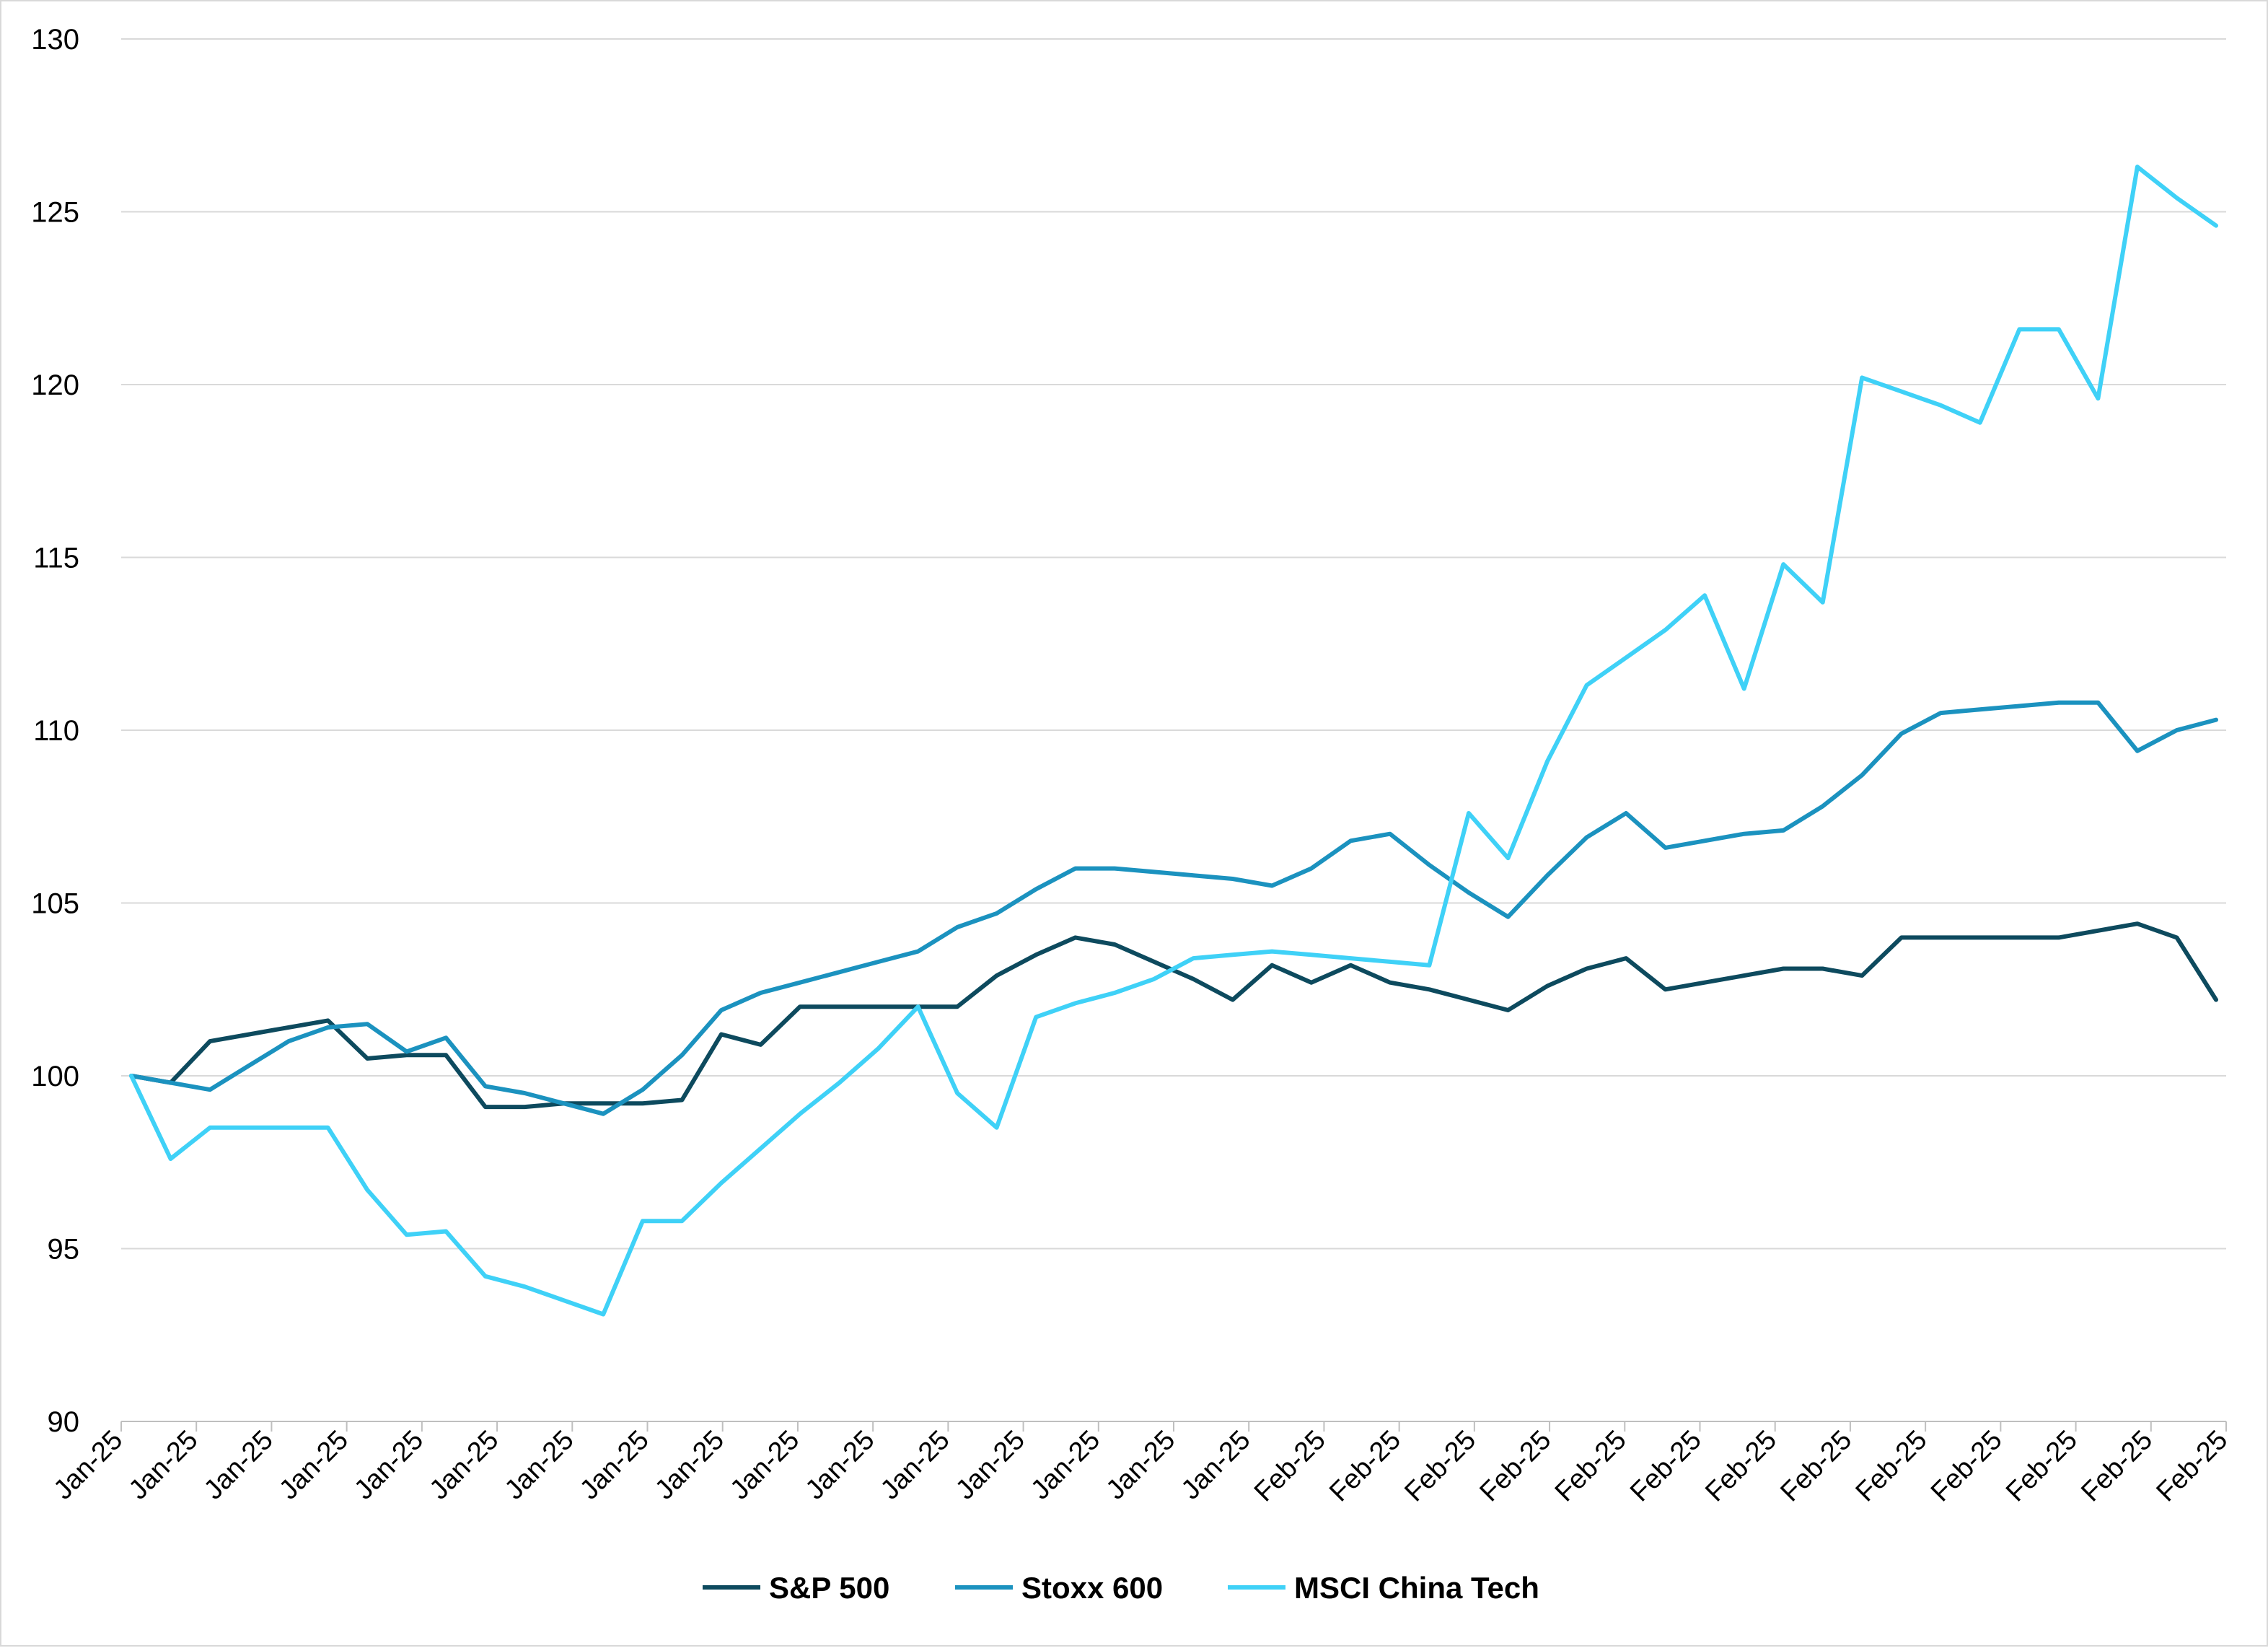  Describe the element at coordinates (829, 1588) in the screenshot. I see `legend-label: S&P 500` at that location.